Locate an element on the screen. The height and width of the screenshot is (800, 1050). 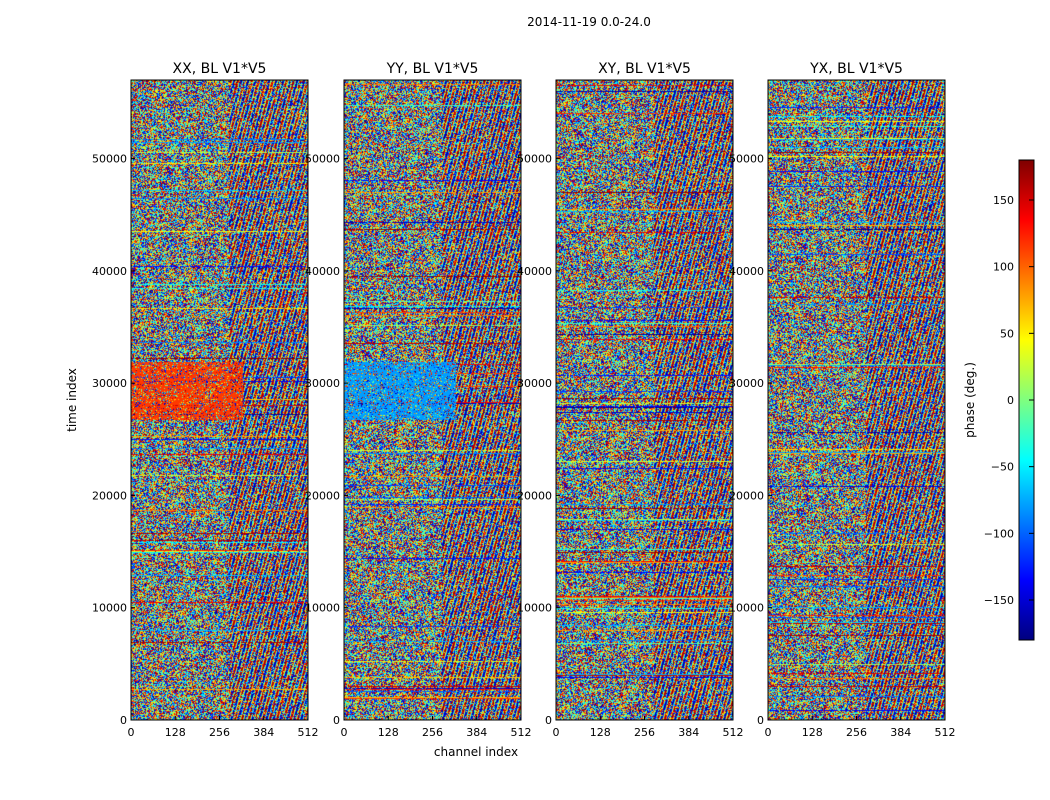
panel-title: XY, BL V1*V5 is located at coordinates (644, 69).